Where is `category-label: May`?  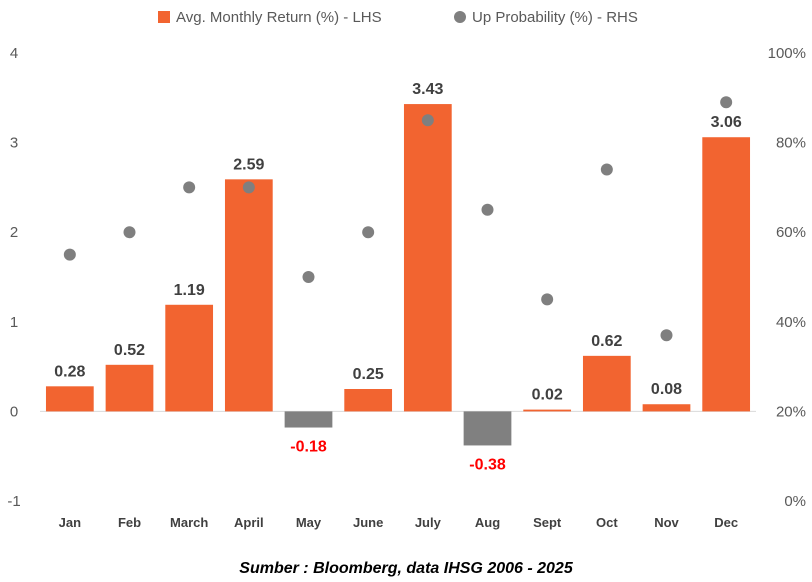
category-label: May is located at coordinates (309, 522).